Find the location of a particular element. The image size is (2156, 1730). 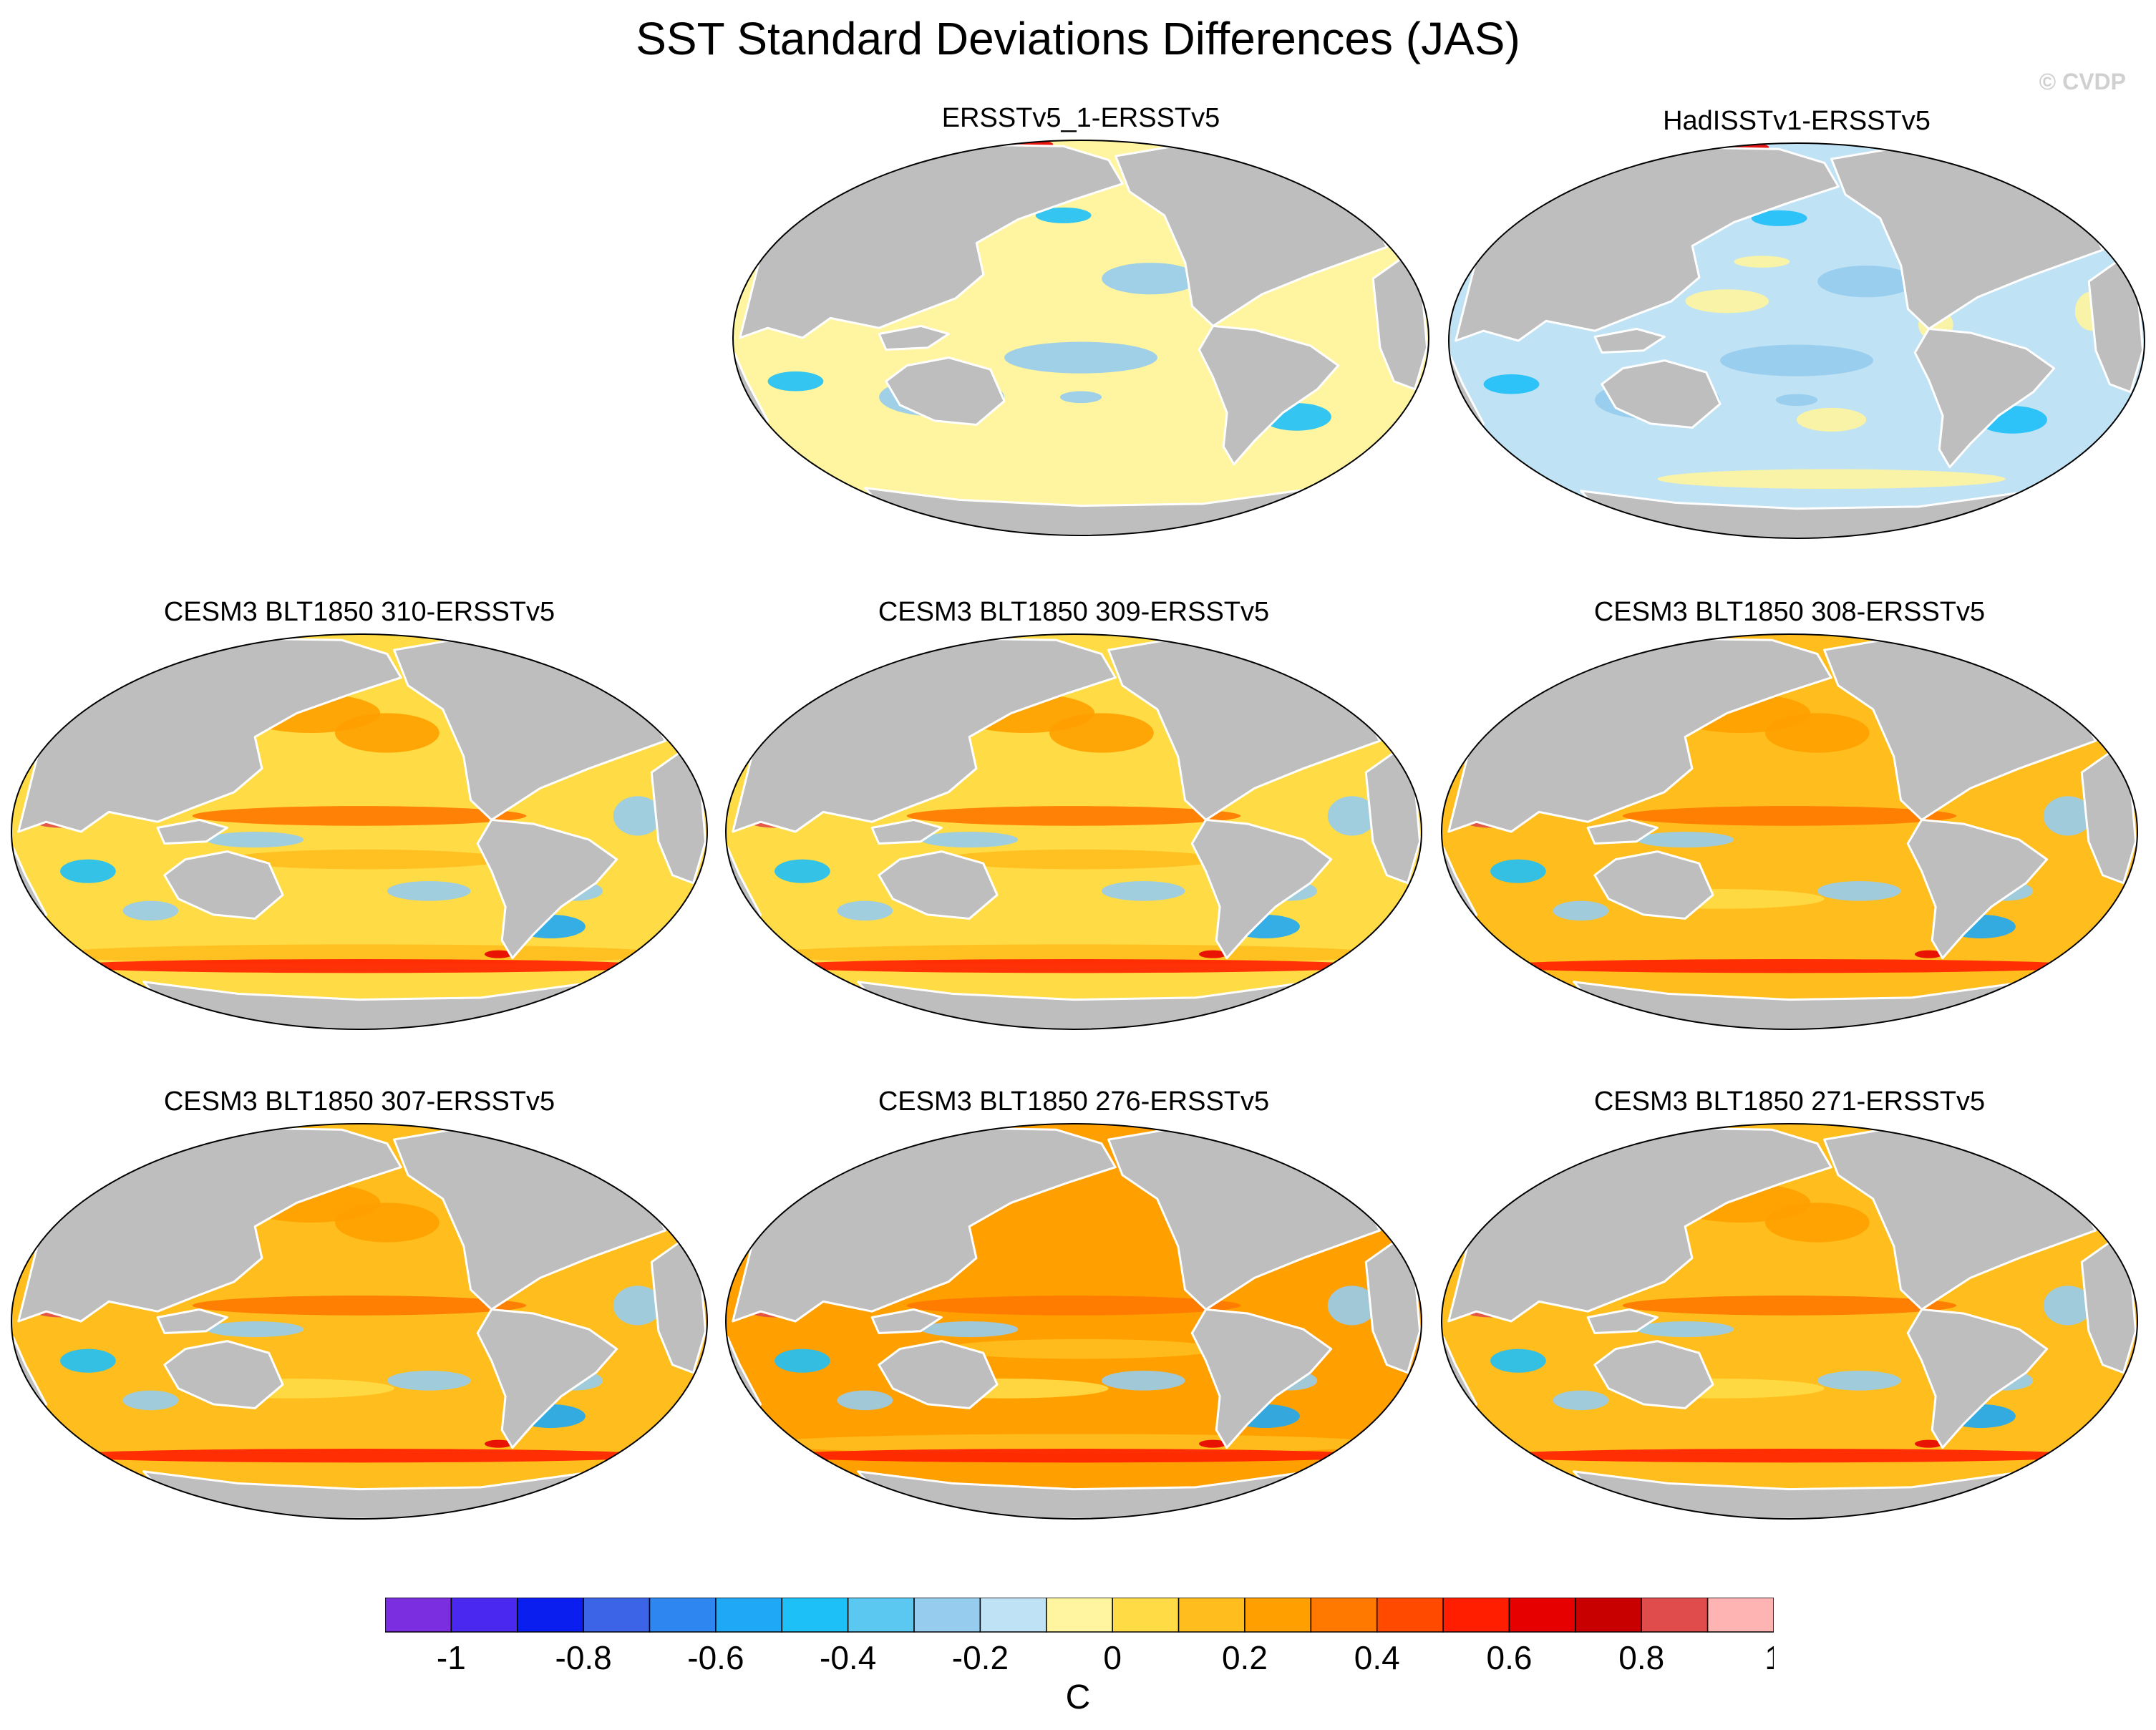

colorbar-tick-label: 0.6 is located at coordinates (1509, 1657).